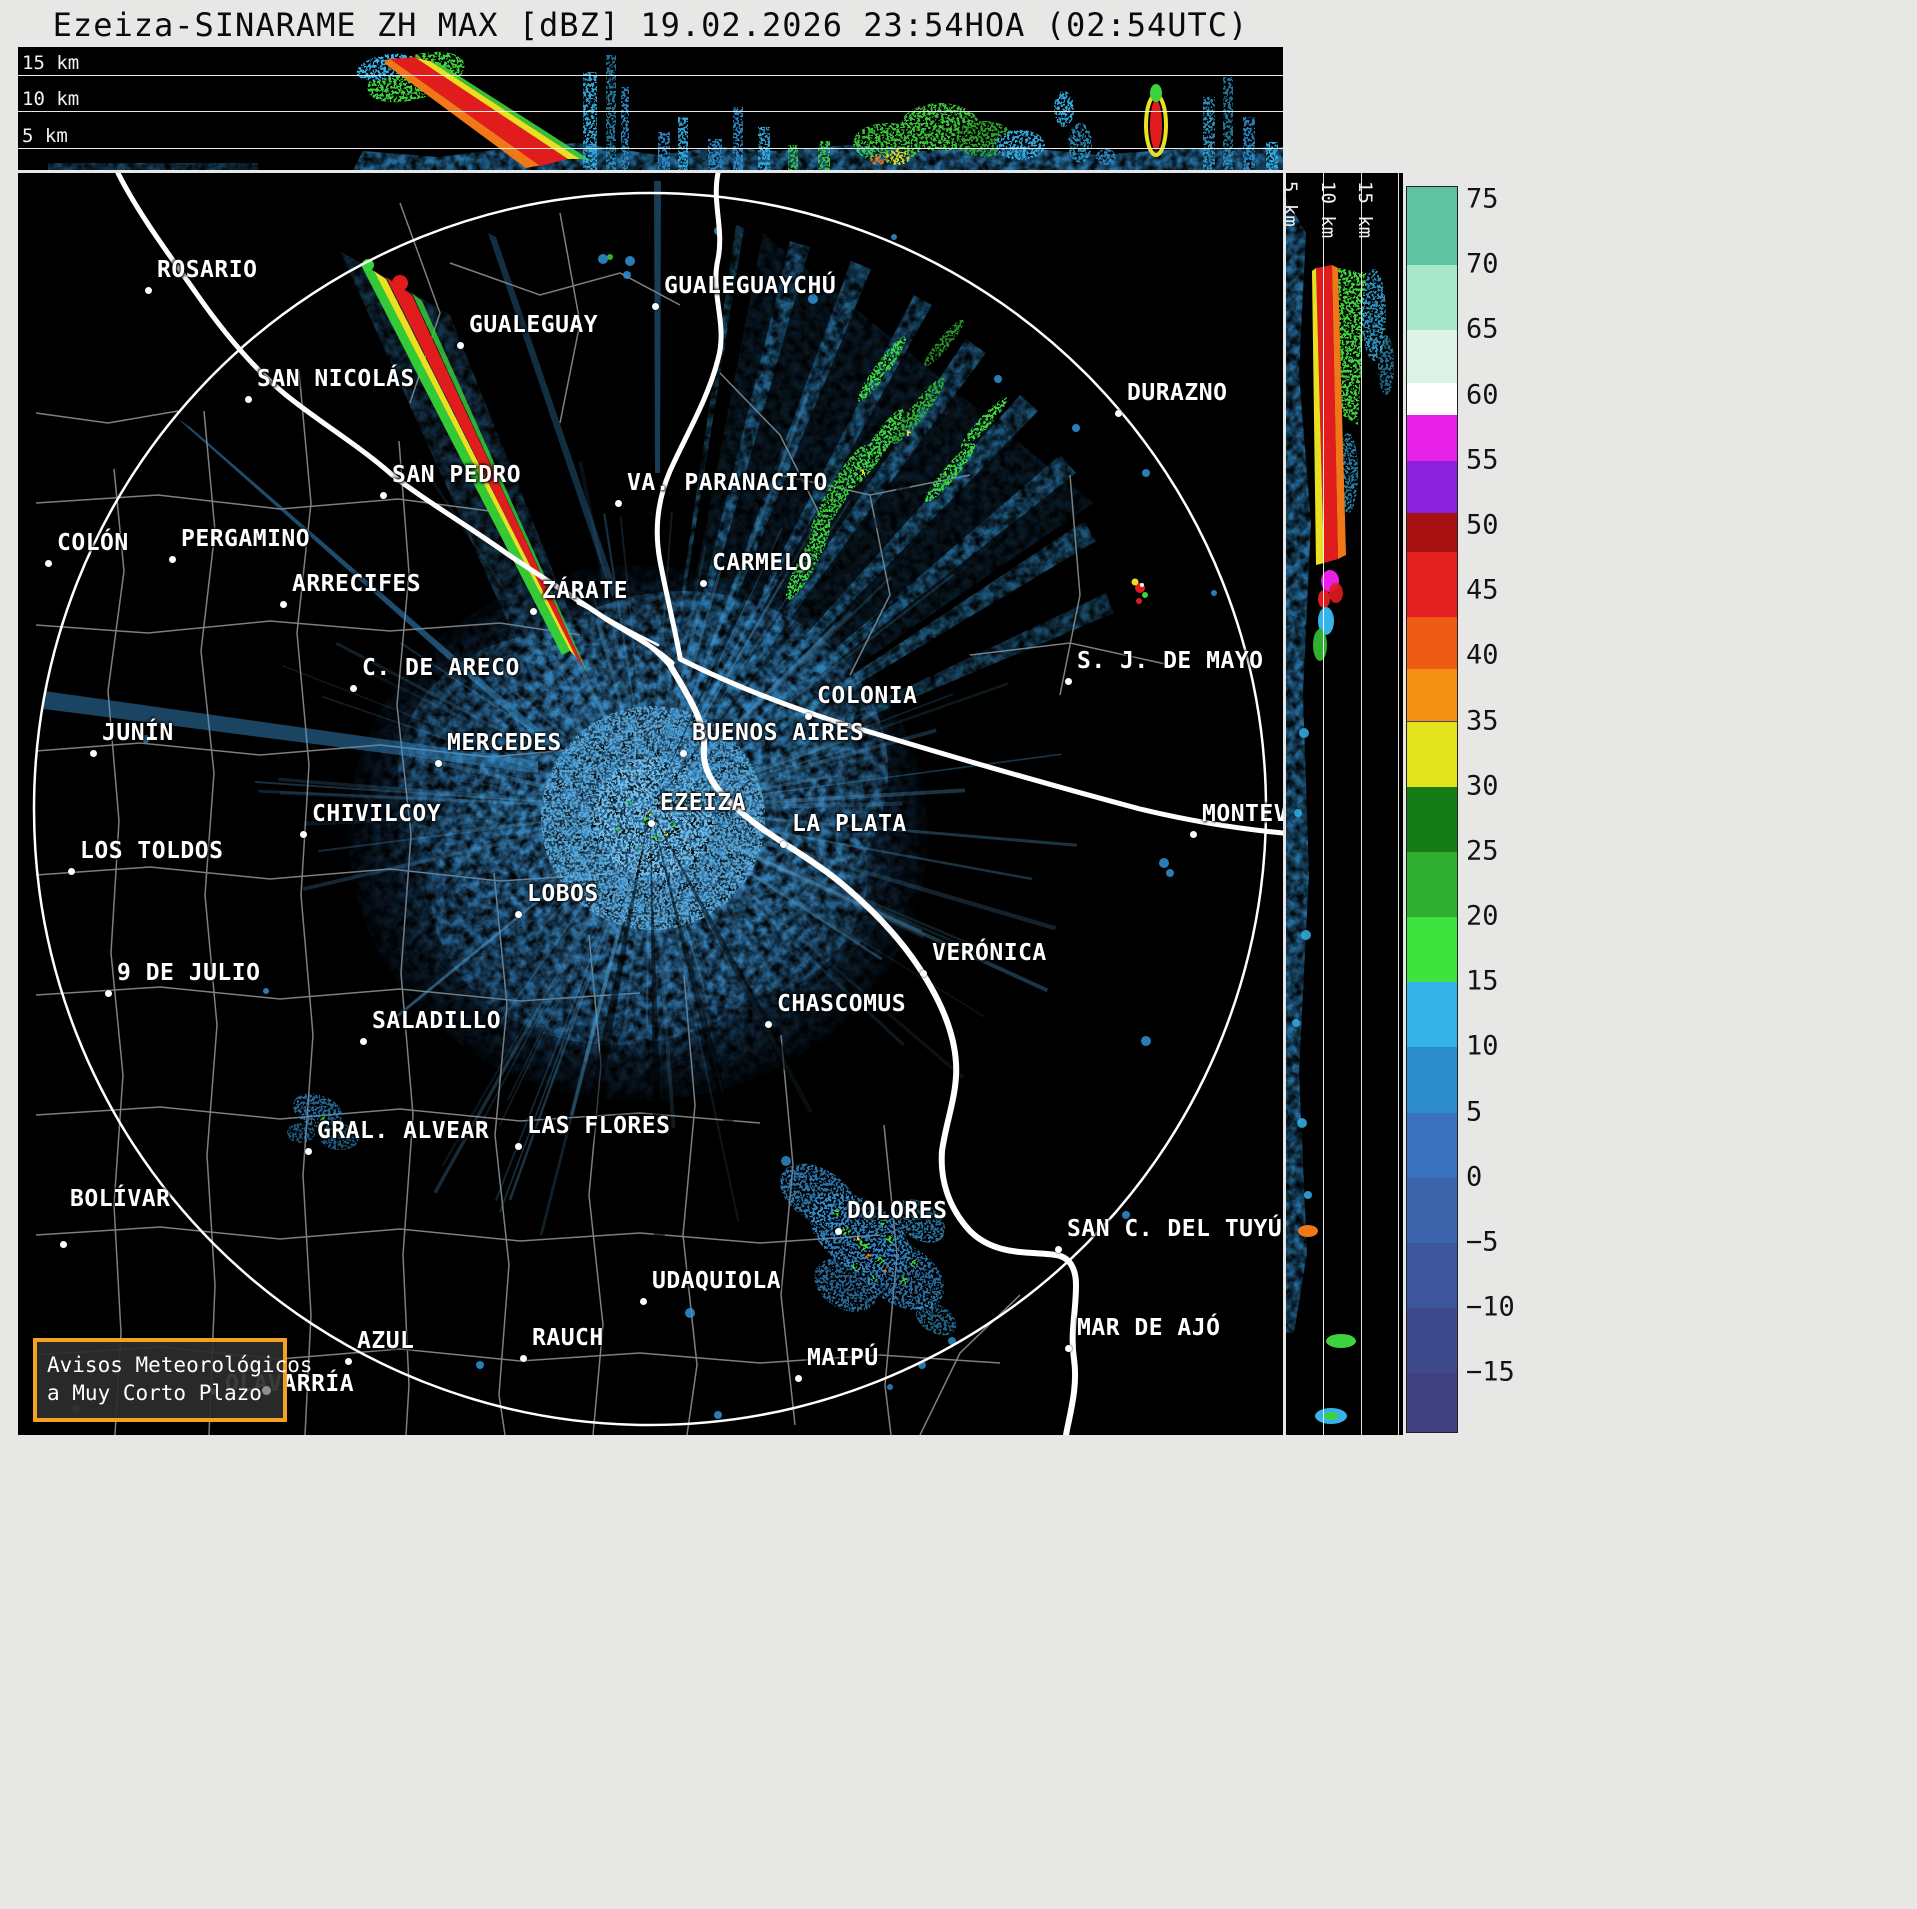  I want to click on city-label: DOLORES, so click(897, 1211).